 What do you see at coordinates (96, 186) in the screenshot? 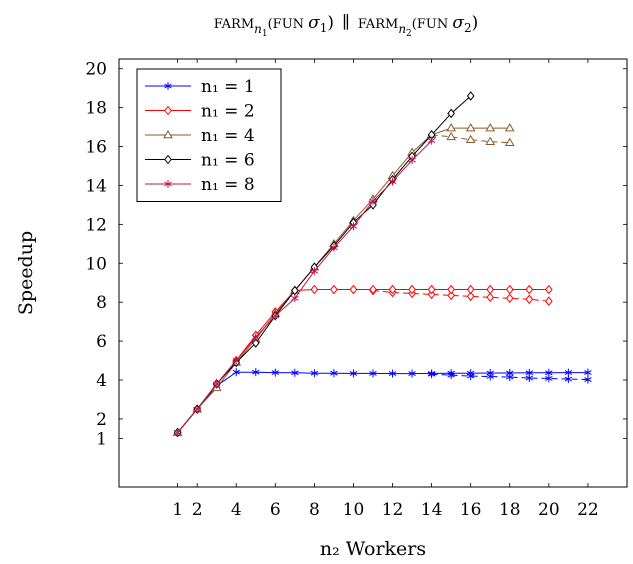
I see `y-tick-label: 14` at bounding box center [96, 186].